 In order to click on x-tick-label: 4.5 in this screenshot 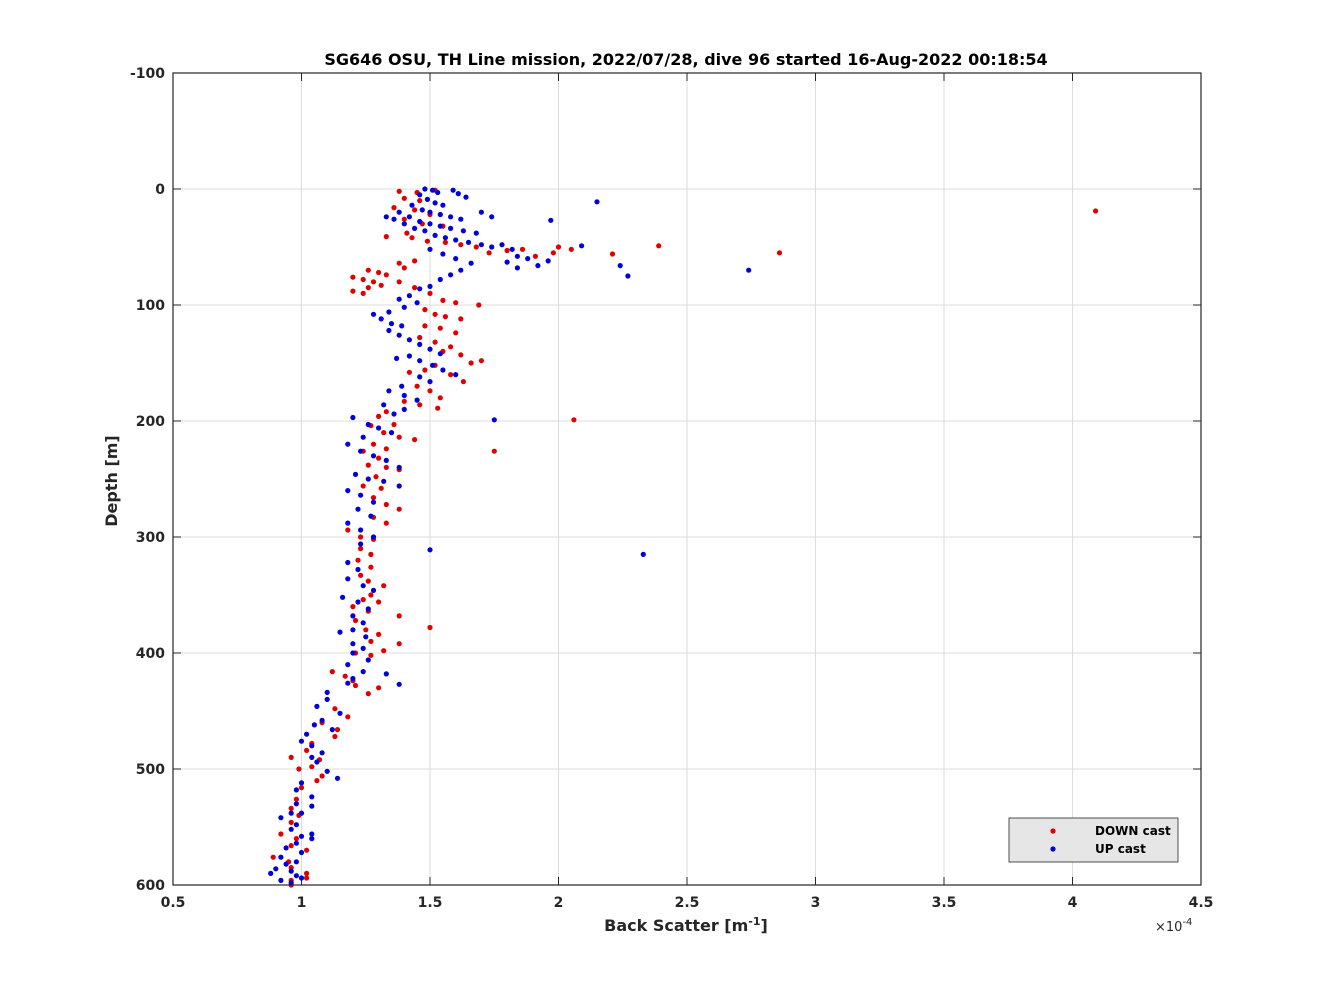, I will do `click(1201, 903)`.